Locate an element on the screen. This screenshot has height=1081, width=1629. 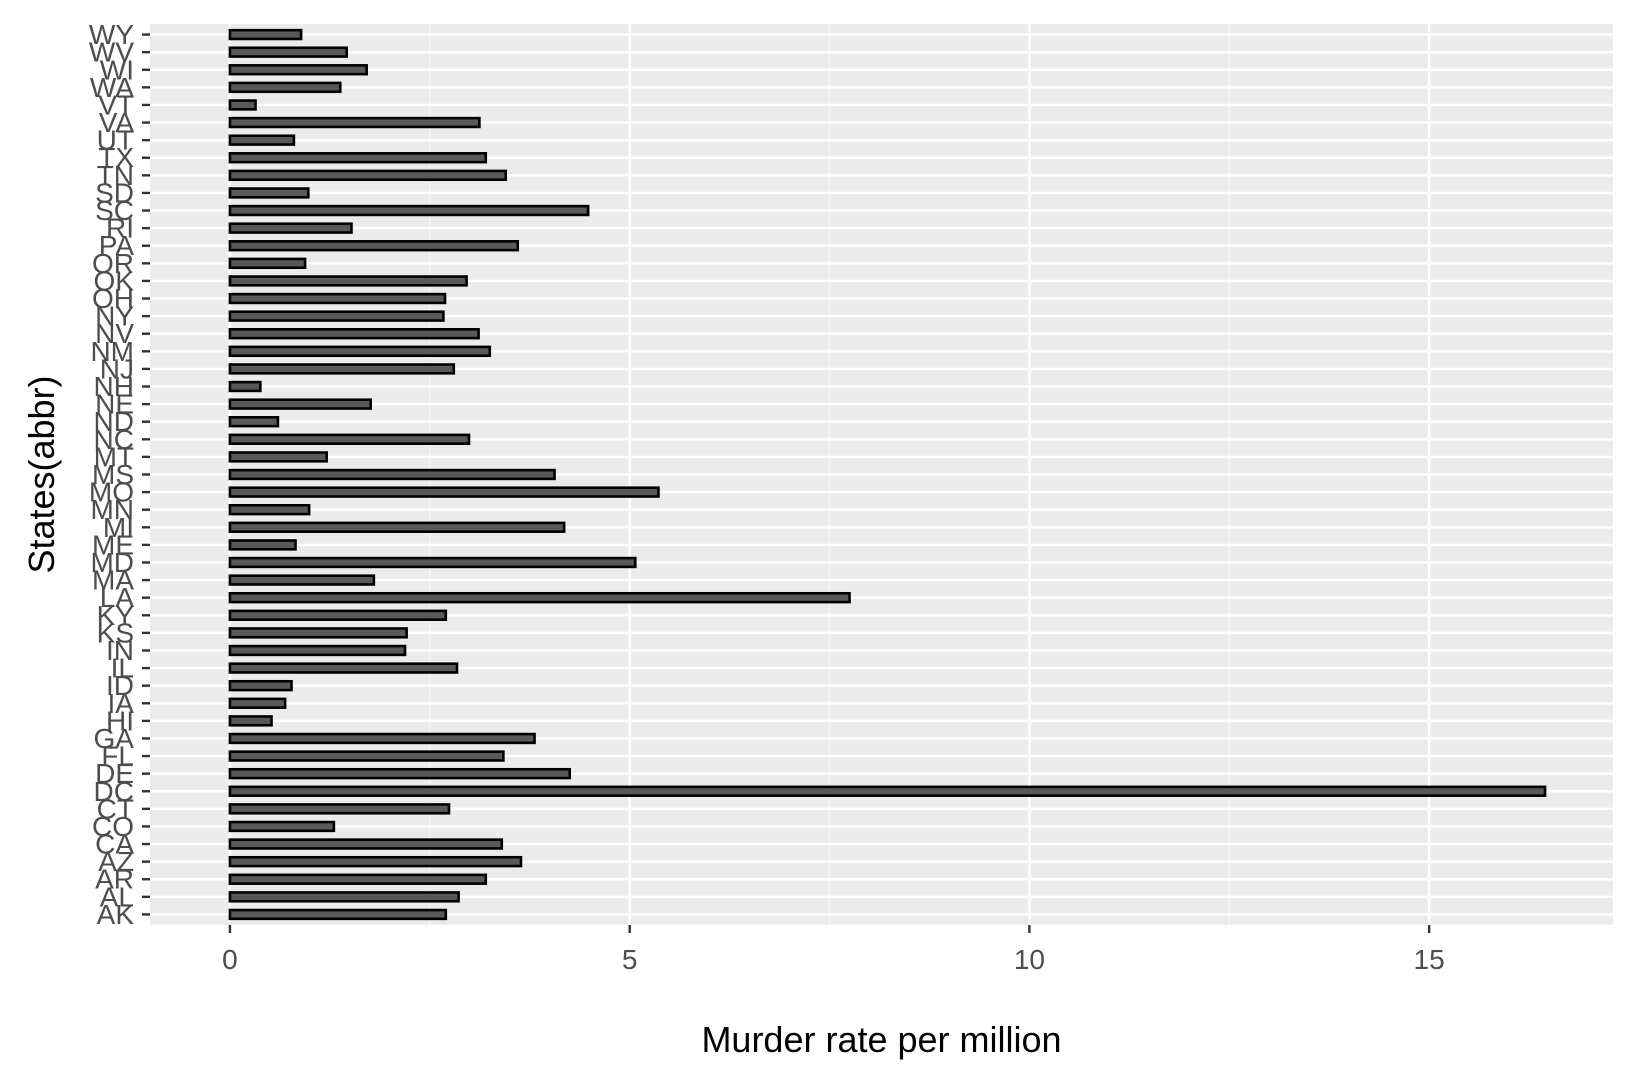
bar-ne is located at coordinates (300, 404).